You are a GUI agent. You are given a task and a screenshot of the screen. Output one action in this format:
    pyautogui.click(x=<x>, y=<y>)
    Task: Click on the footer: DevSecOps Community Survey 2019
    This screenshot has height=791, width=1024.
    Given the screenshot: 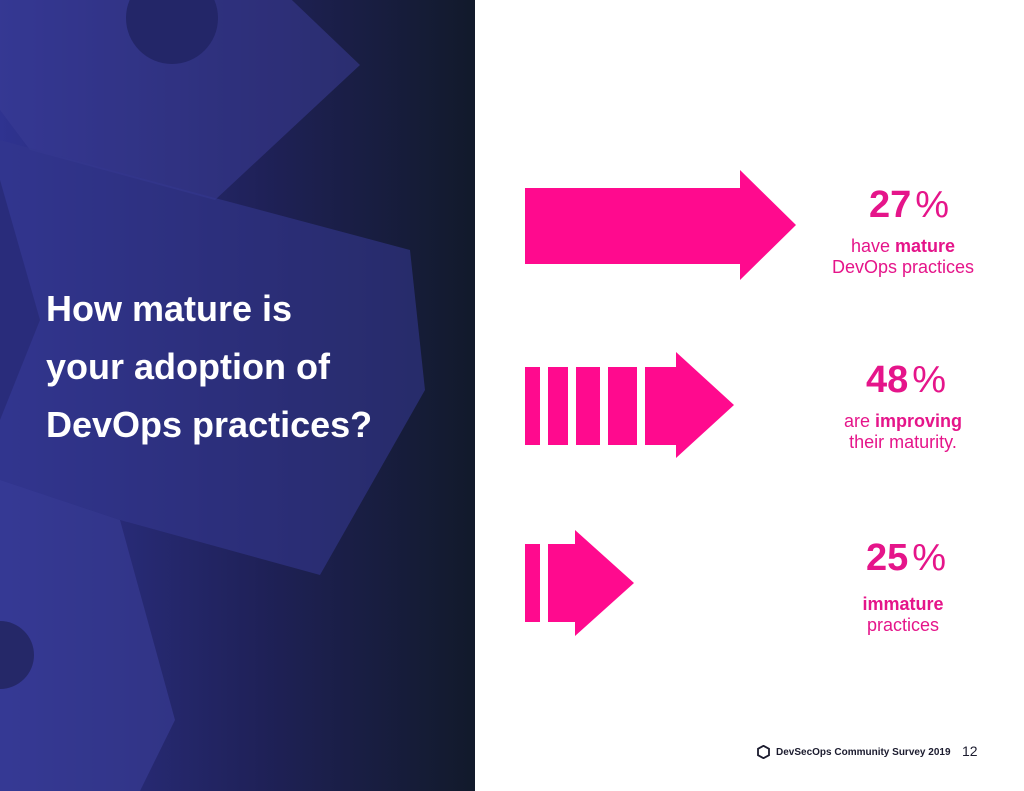 What is the action you would take?
    pyautogui.click(x=854, y=752)
    